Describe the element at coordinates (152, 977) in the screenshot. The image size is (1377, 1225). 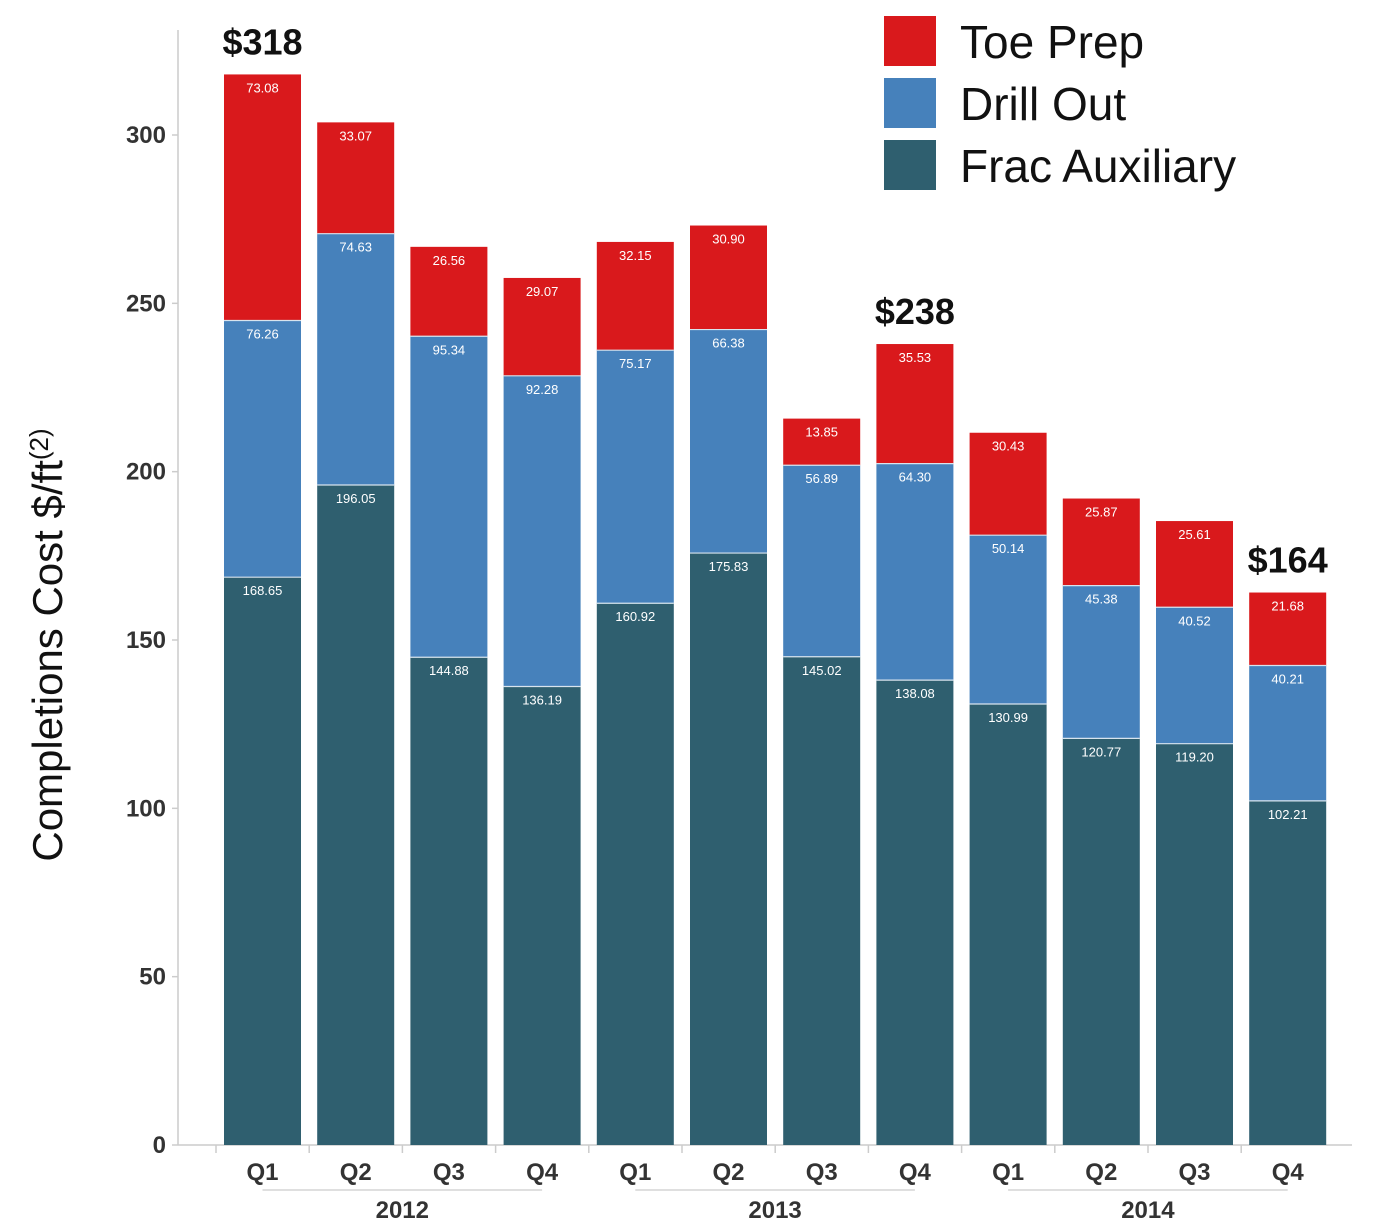
I see `y-tick-label: 50` at that location.